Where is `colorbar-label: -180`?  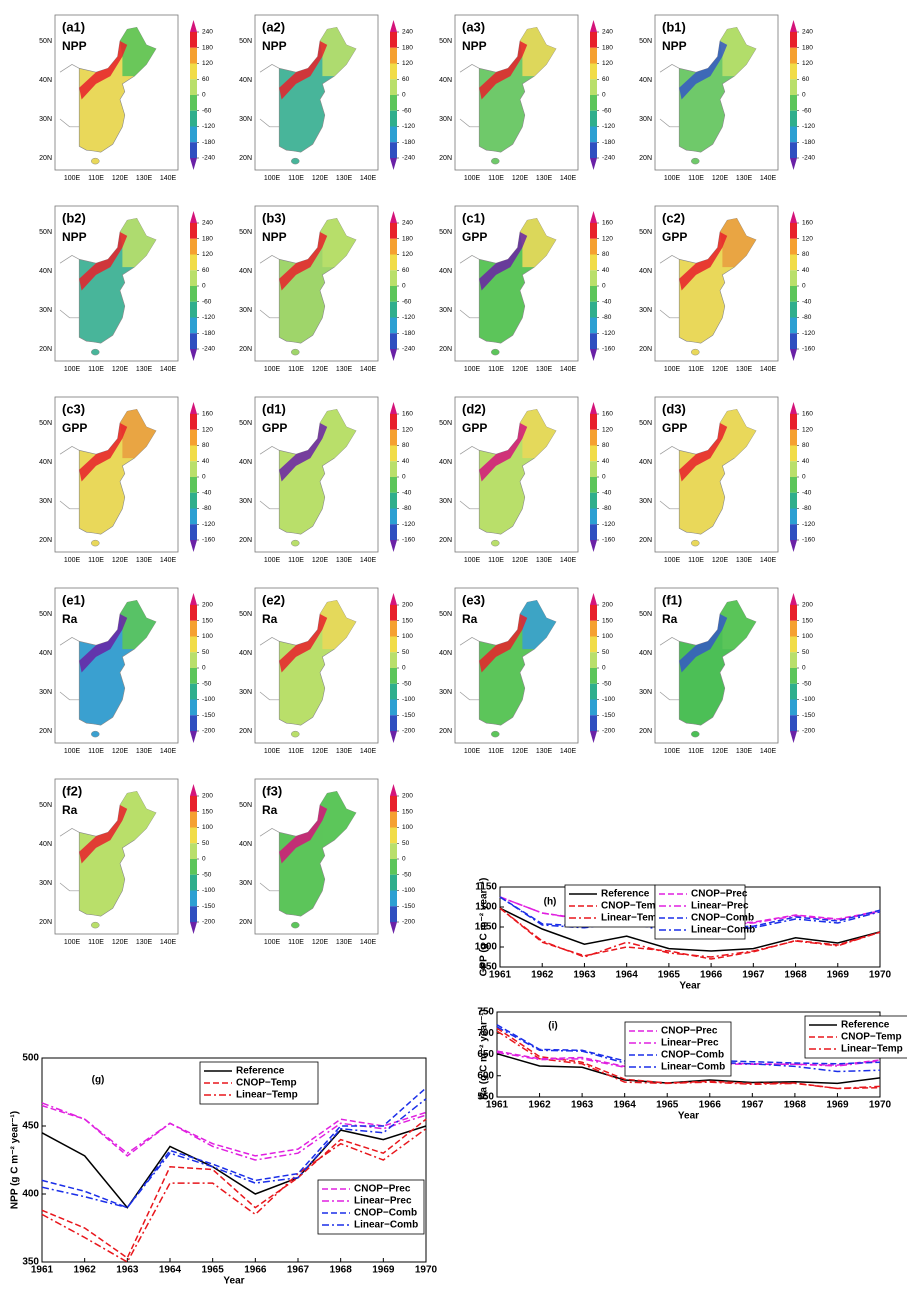 colorbar-label: -180 is located at coordinates (608, 142).